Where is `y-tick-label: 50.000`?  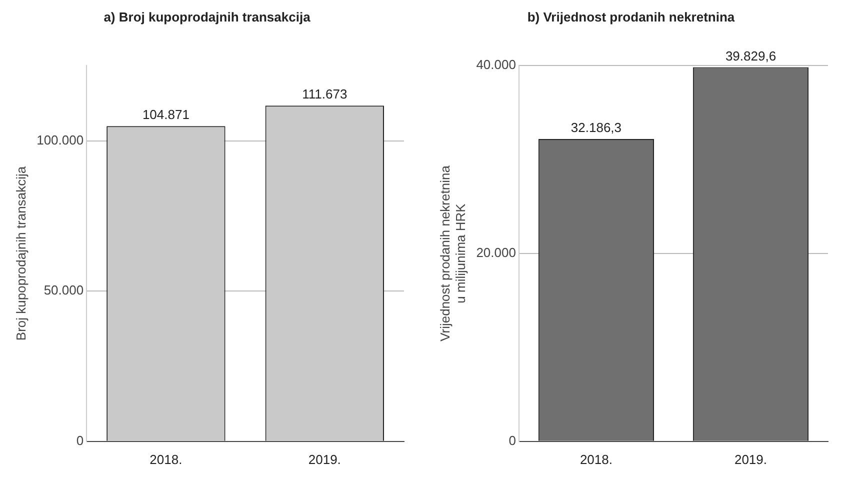
y-tick-label: 50.000 is located at coordinates (64, 290).